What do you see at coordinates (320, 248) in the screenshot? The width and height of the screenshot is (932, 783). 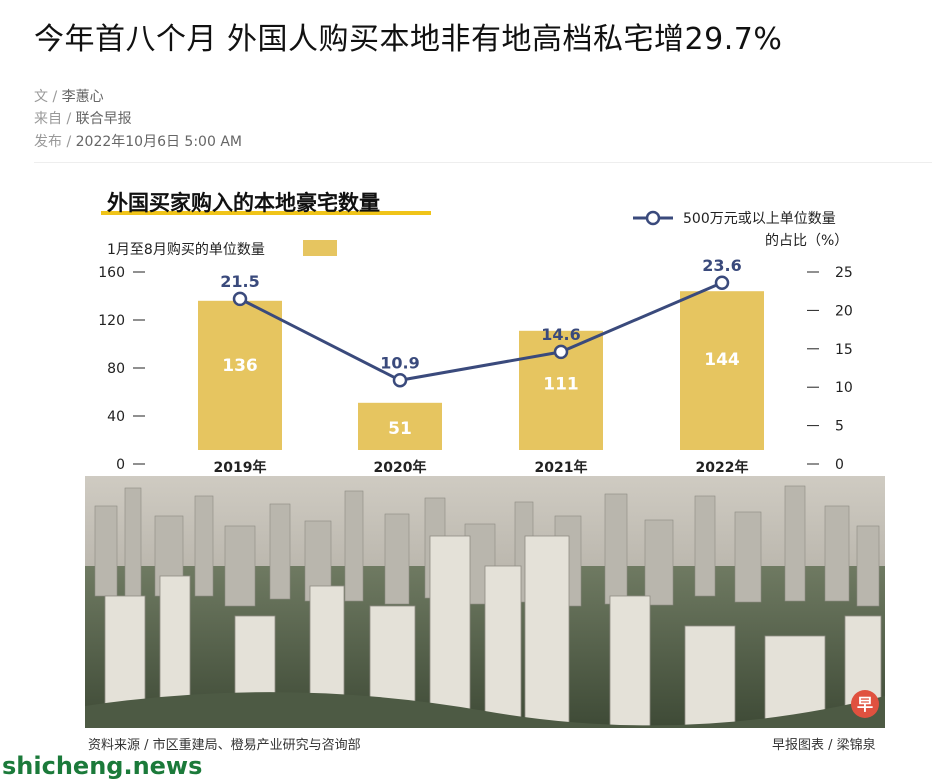 I see `legend-bar-swatch` at bounding box center [320, 248].